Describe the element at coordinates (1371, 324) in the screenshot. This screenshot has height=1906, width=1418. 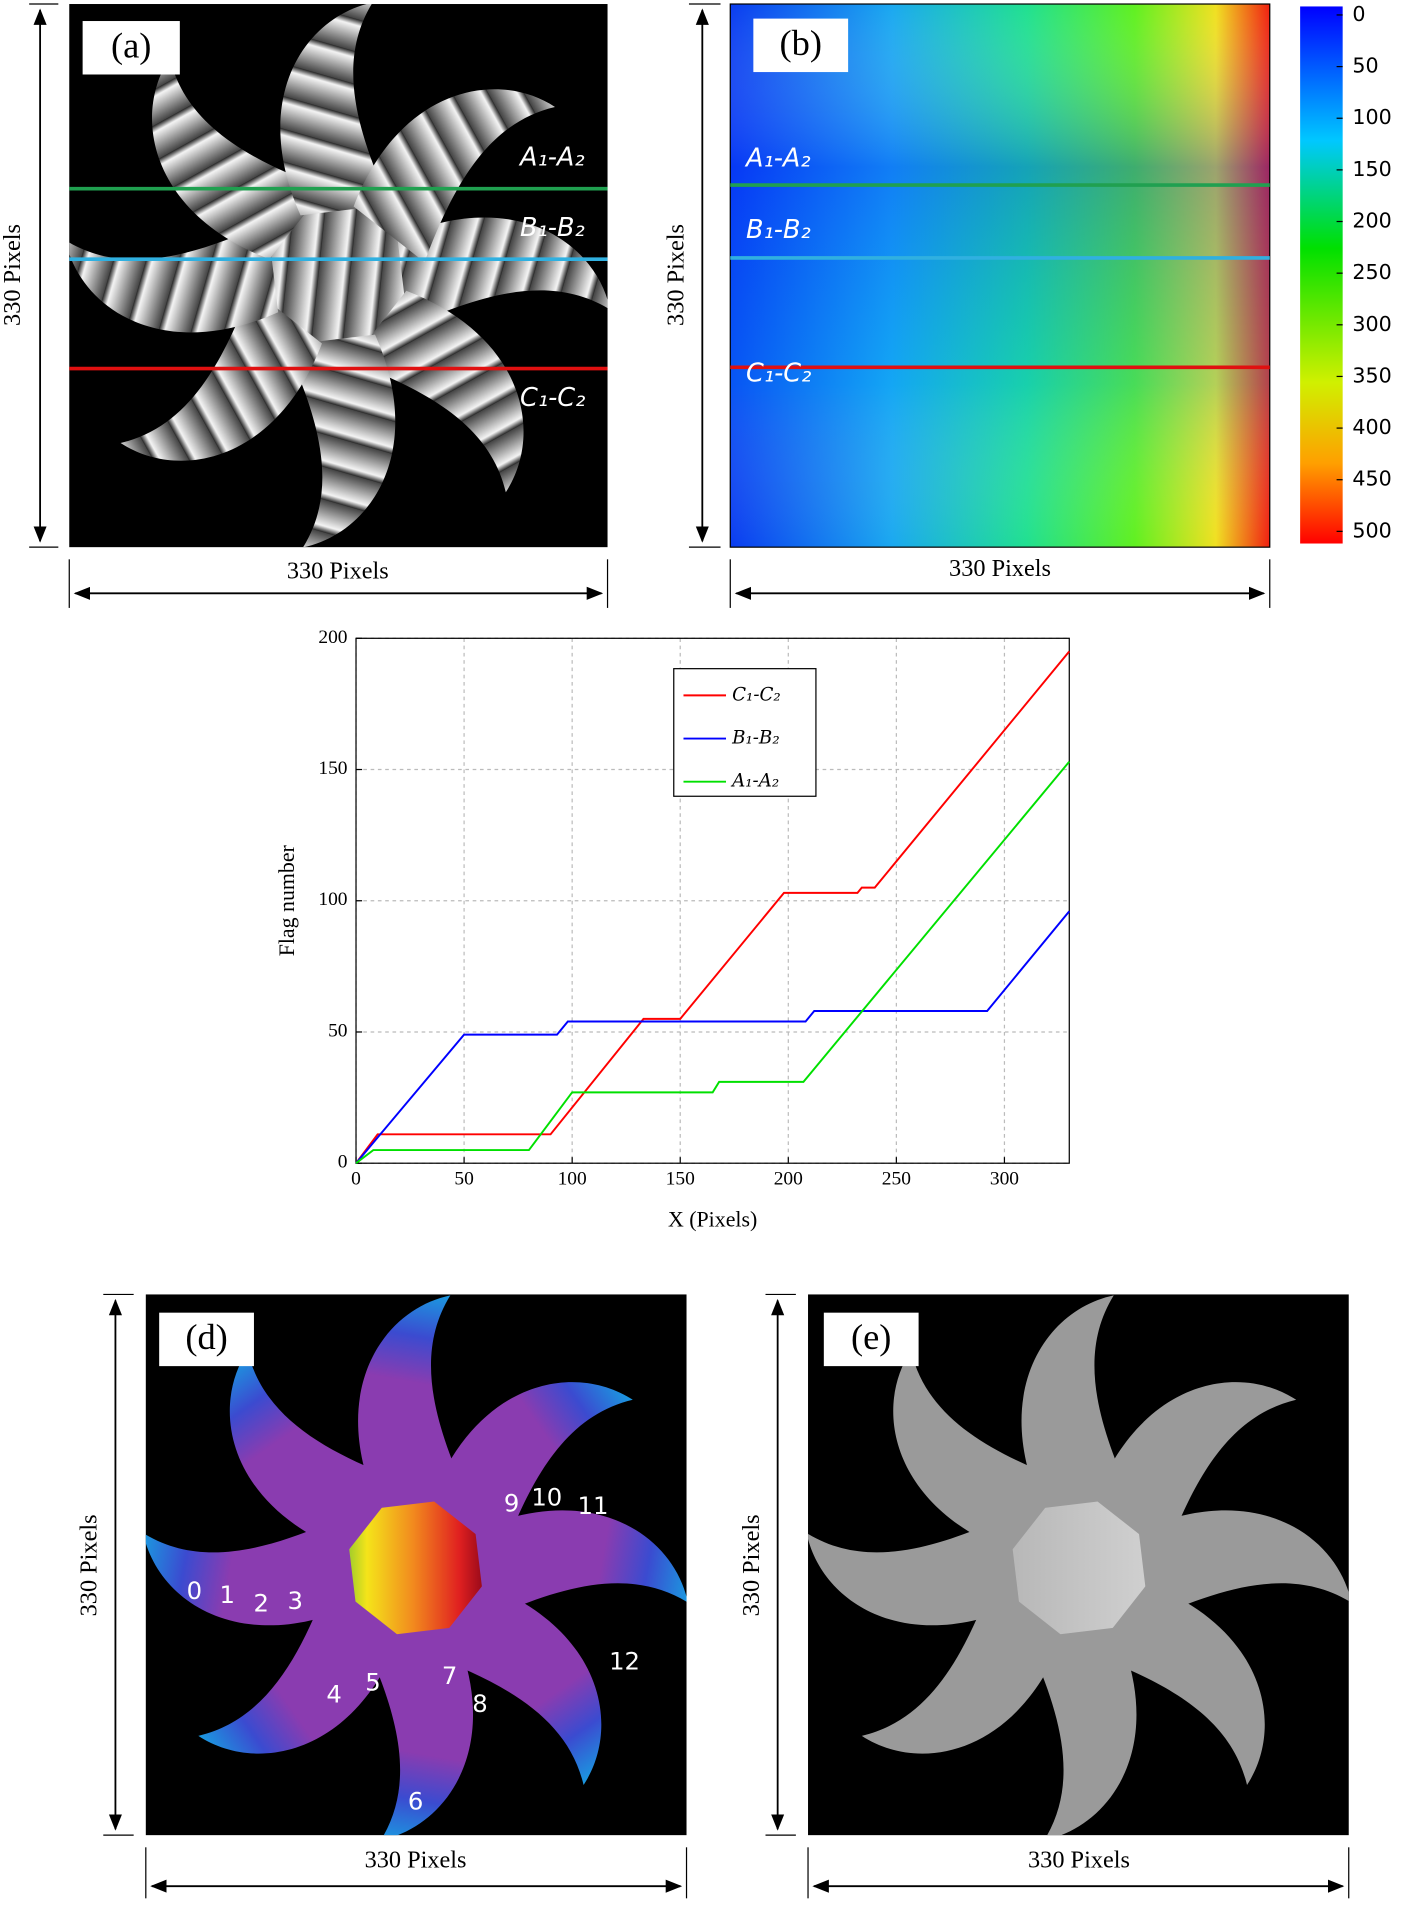
I see `colorbar-tick-label: 300` at that location.